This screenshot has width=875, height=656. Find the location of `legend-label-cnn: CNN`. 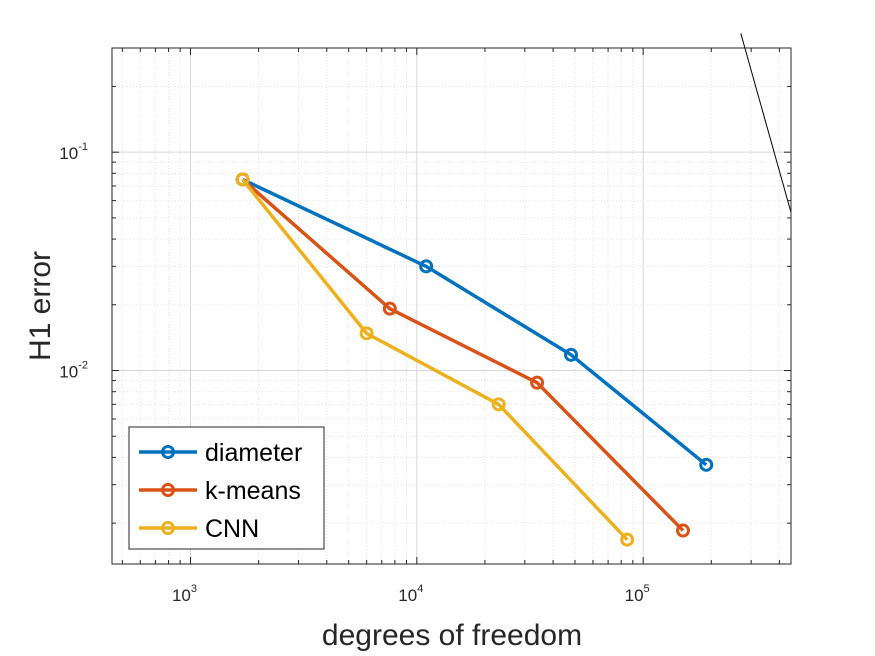

legend-label-cnn: CNN is located at coordinates (232, 529).